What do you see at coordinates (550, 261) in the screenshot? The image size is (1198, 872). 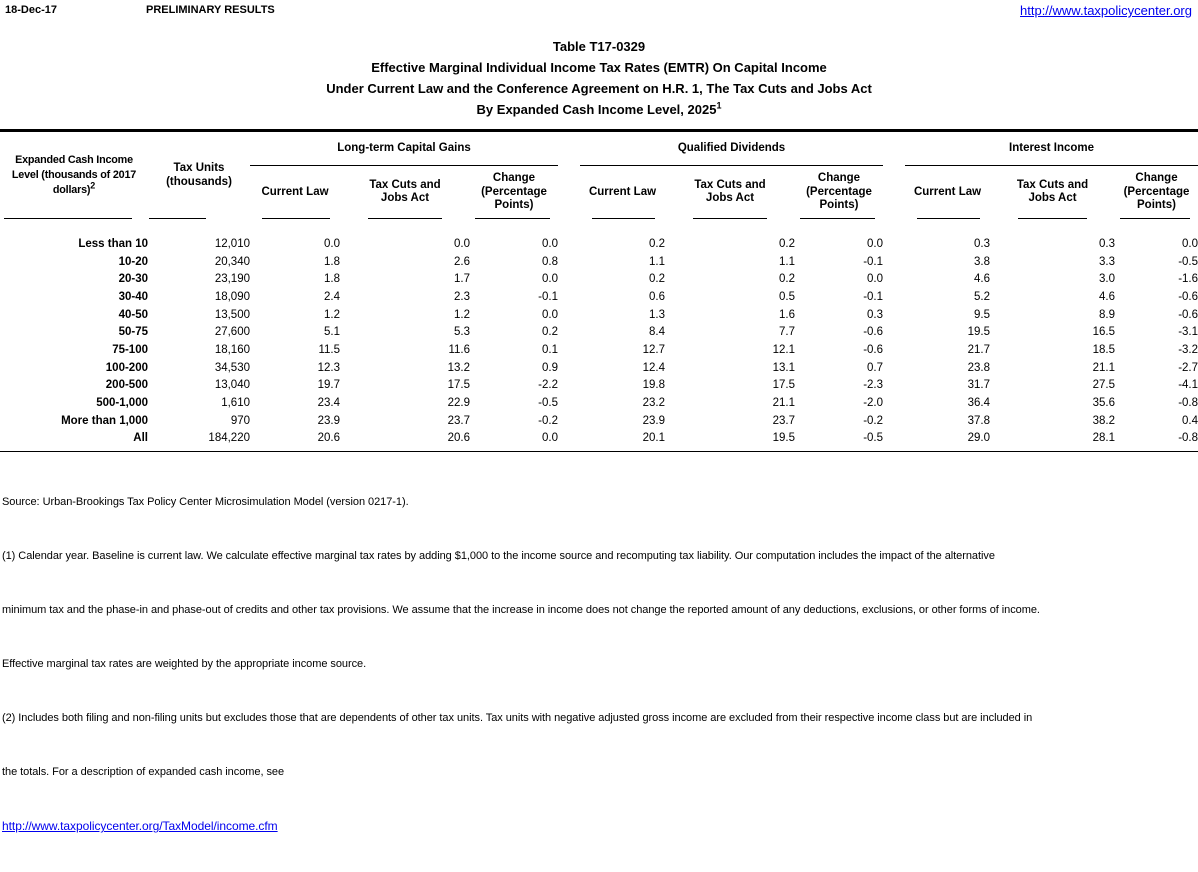 I see `ltcg-change-cell: 0.8` at bounding box center [550, 261].